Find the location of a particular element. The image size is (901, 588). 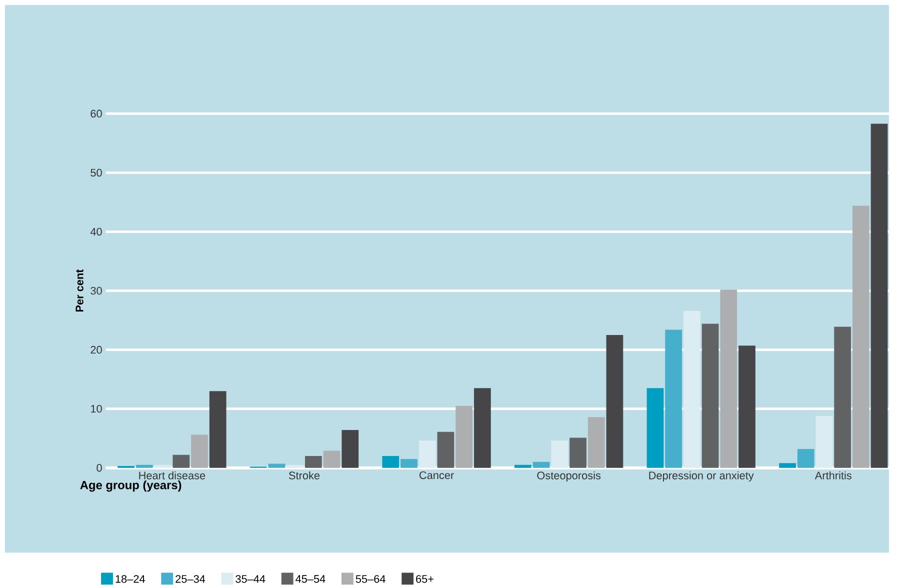

legend-label: 55–64 is located at coordinates (371, 579).